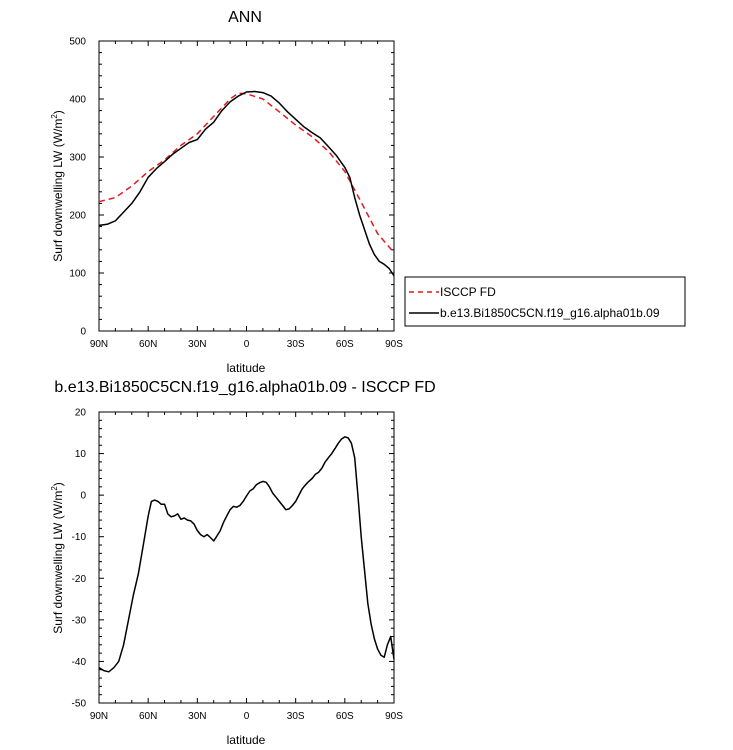 This screenshot has height=750, width=733. I want to click on legend-box, so click(545, 301).